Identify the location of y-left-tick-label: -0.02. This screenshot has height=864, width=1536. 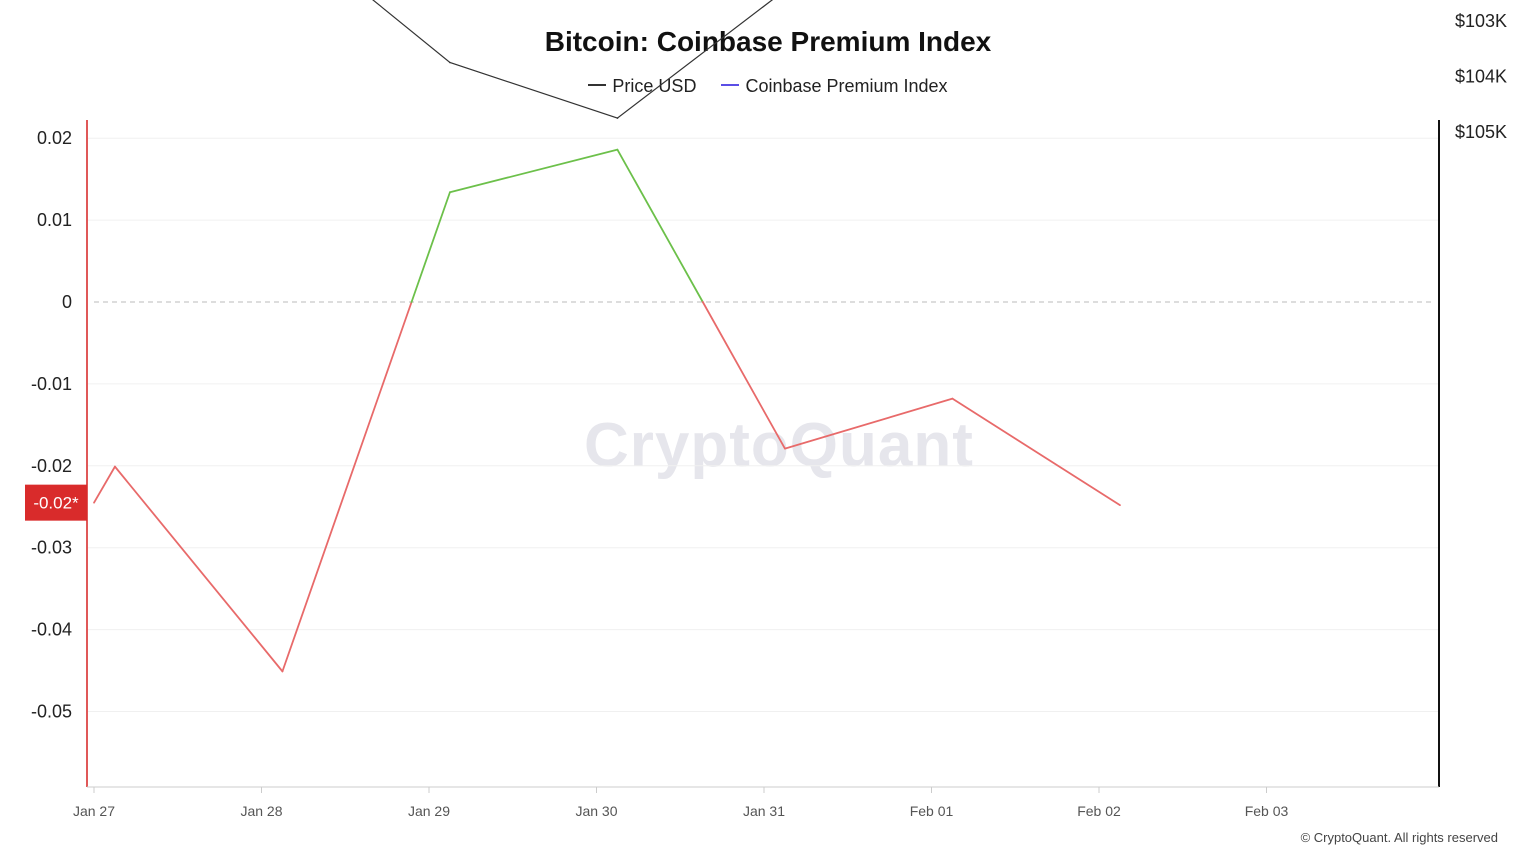
(51, 466).